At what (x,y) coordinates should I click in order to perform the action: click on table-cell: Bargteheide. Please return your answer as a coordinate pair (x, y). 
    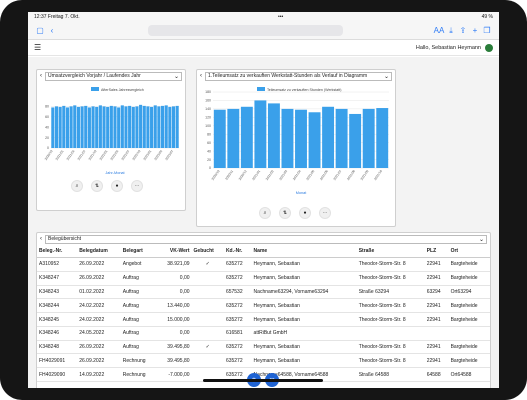
    Looking at the image, I should click on (469, 347).